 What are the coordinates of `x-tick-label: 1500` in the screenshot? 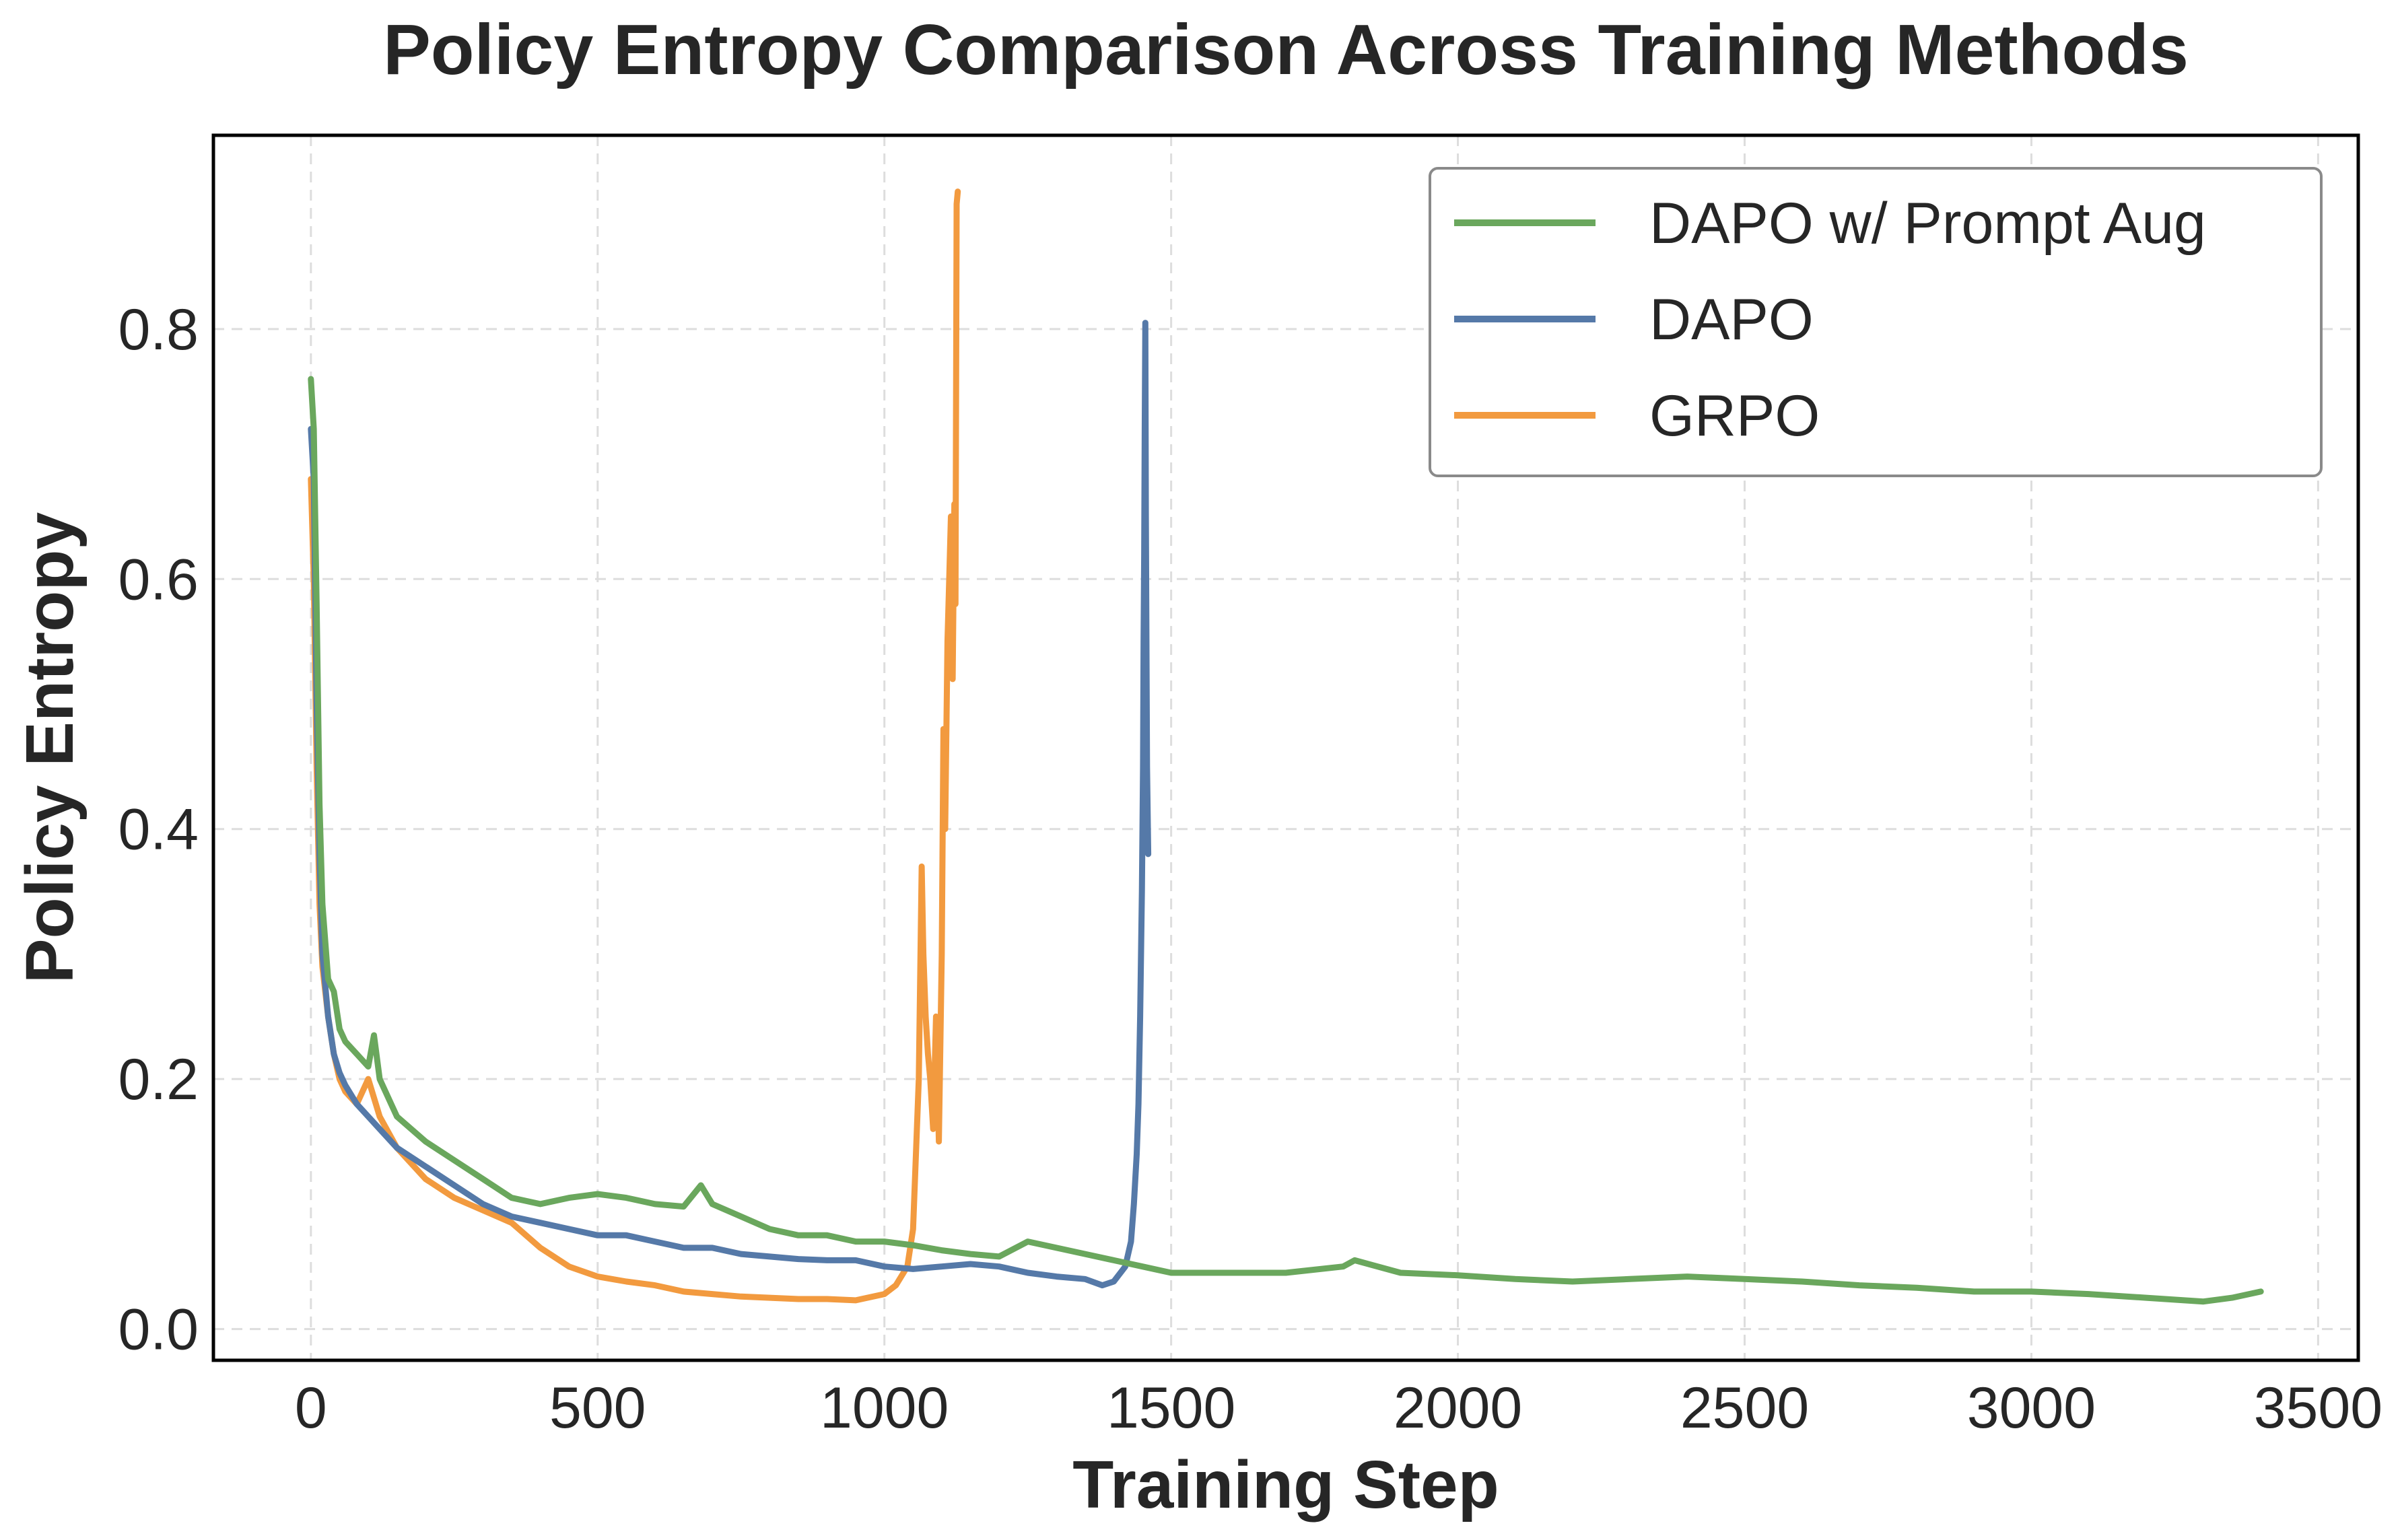 It's located at (1171, 1408).